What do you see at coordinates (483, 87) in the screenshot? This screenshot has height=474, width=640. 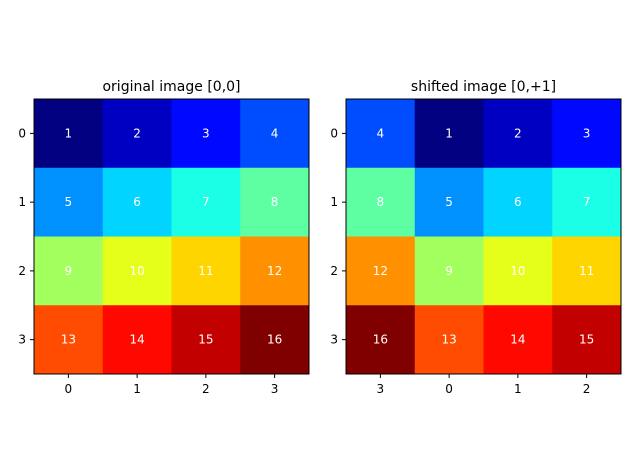 I see `chart-title-shifted: shifted image [0,+1]` at bounding box center [483, 87].